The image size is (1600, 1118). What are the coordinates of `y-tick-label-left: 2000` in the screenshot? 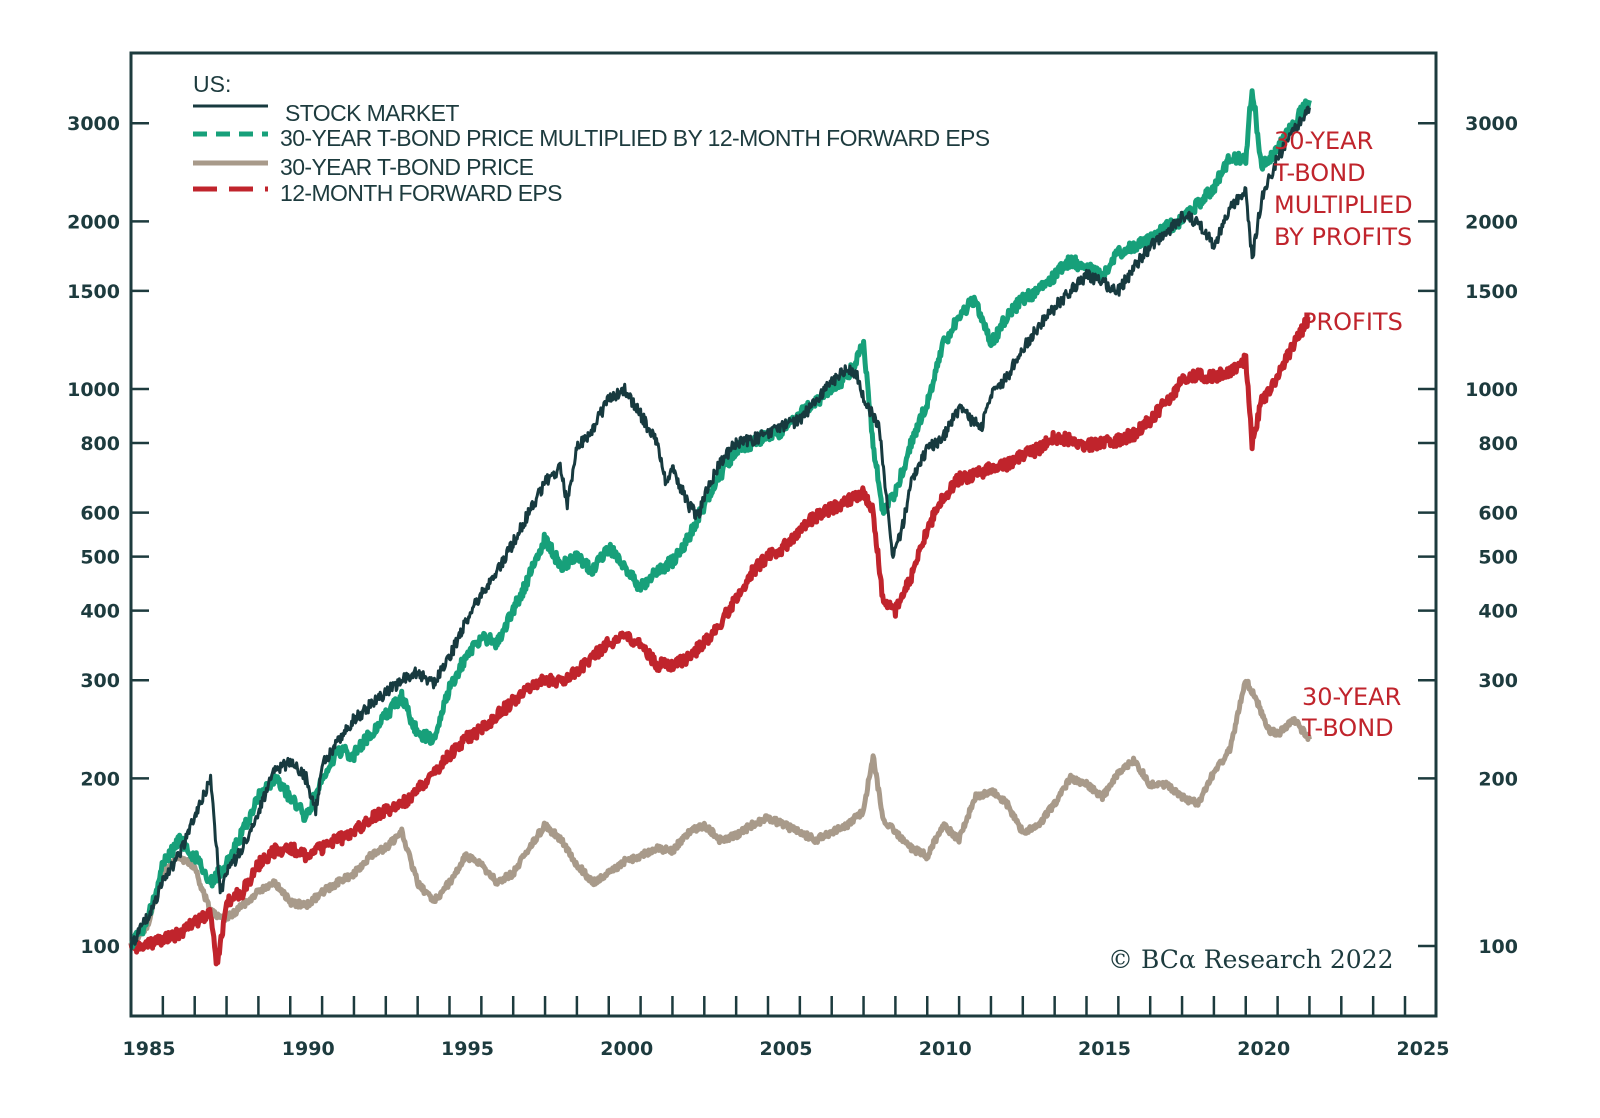 It's located at (93, 222).